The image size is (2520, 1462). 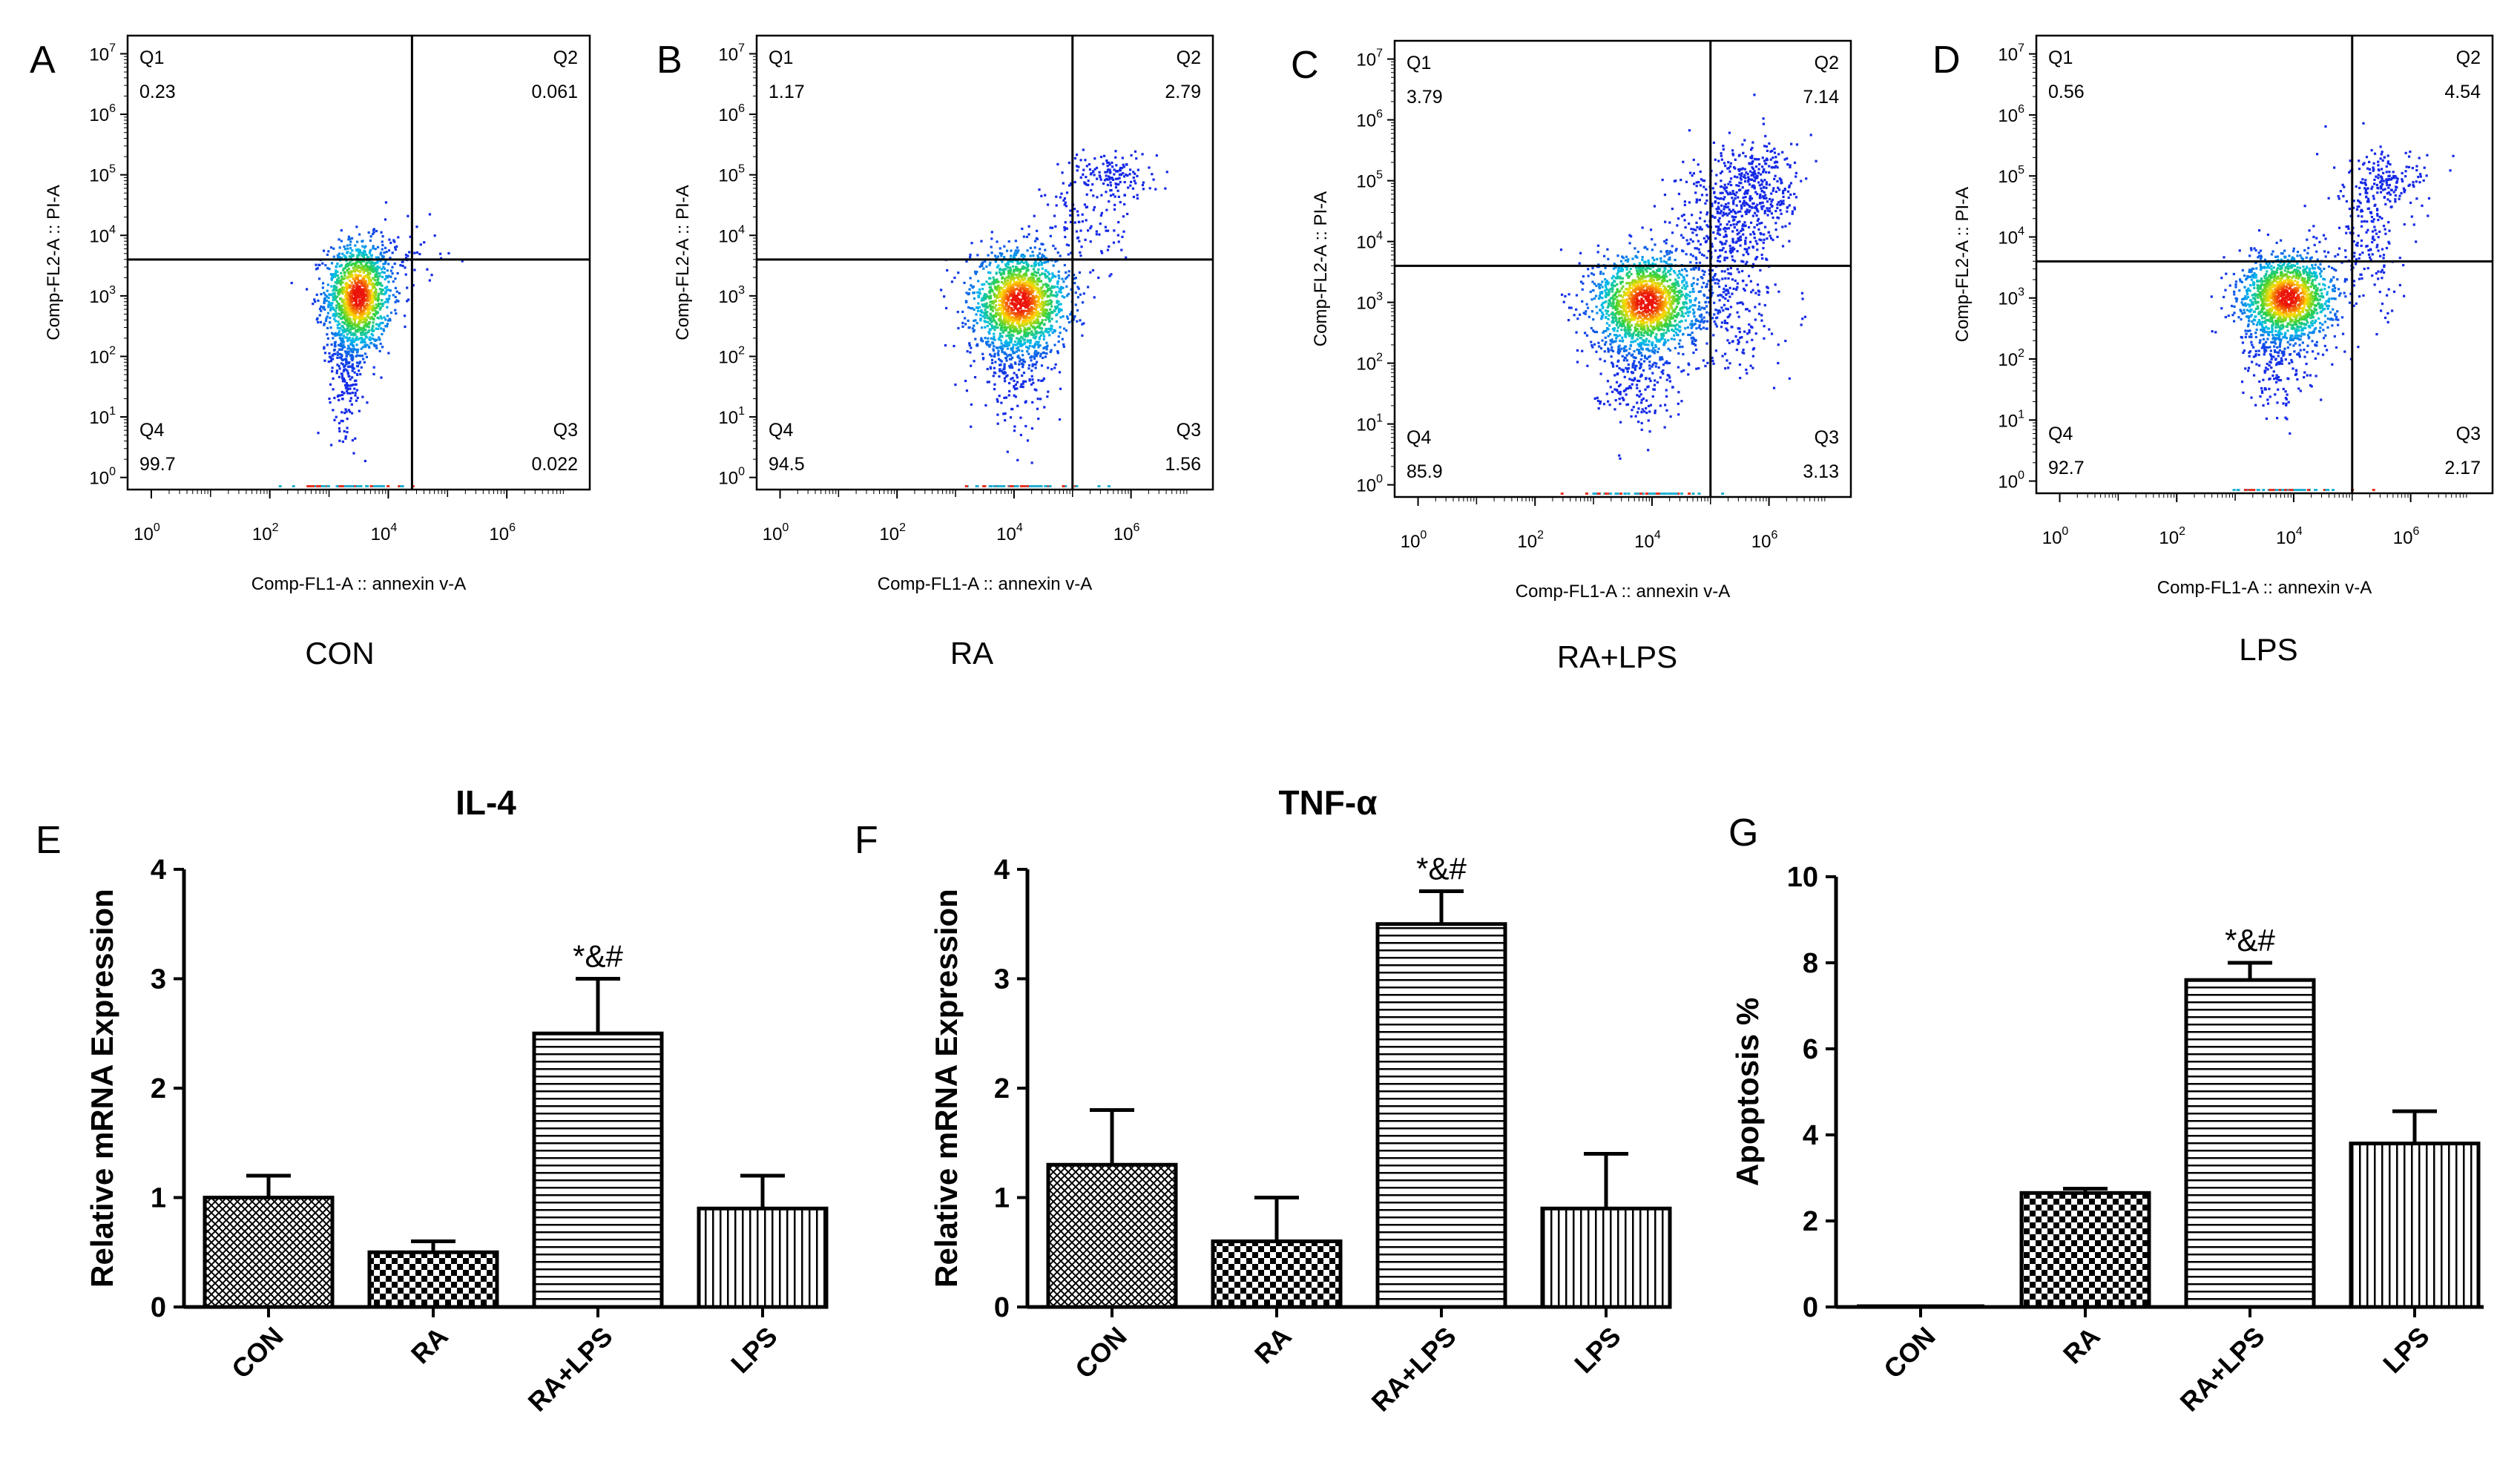 What do you see at coordinates (102, 113) in the screenshot?
I see `y-tick-label: 10⁶` at bounding box center [102, 113].